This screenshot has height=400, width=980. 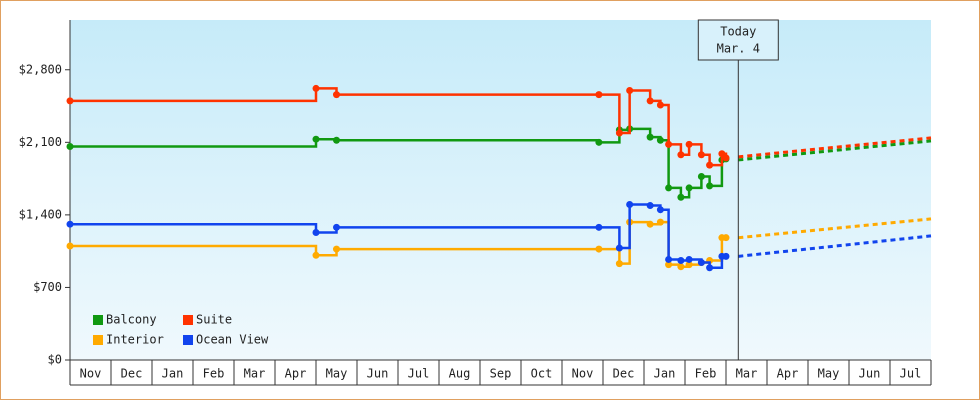 I want to click on y-tick-label: $0, so click(x=55, y=360).